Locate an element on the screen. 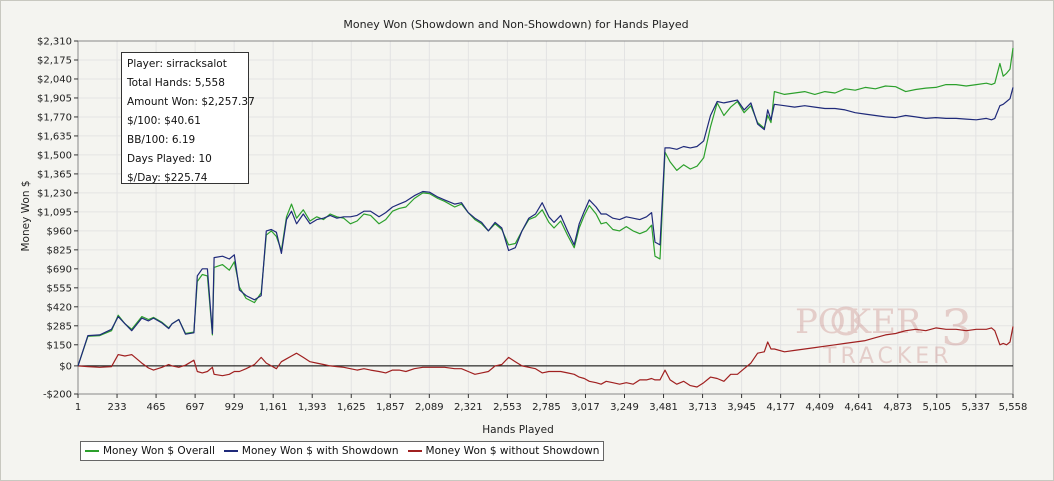 The image size is (1054, 481). x-tick-label: 4,641 is located at coordinates (858, 407).